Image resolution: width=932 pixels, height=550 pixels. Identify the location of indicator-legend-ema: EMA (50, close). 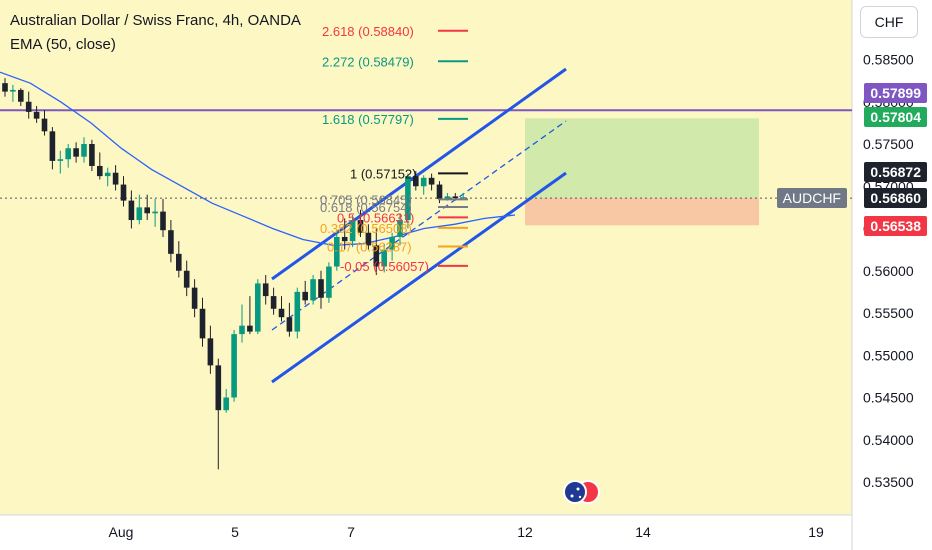
(63, 44).